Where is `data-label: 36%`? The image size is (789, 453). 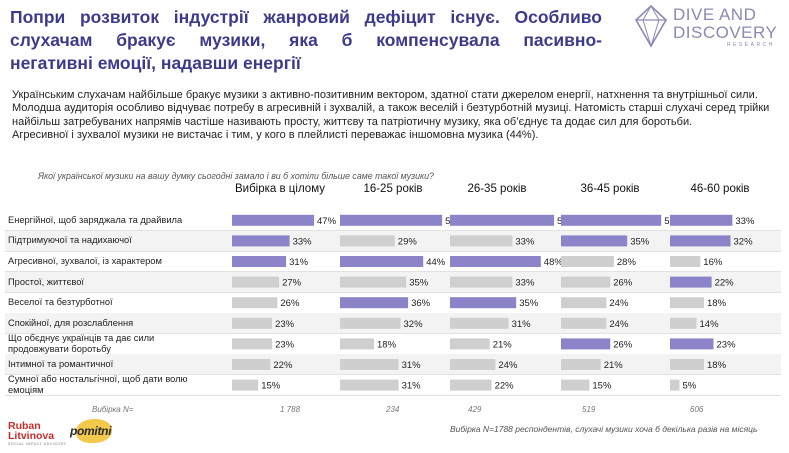
data-label: 36% is located at coordinates (421, 303).